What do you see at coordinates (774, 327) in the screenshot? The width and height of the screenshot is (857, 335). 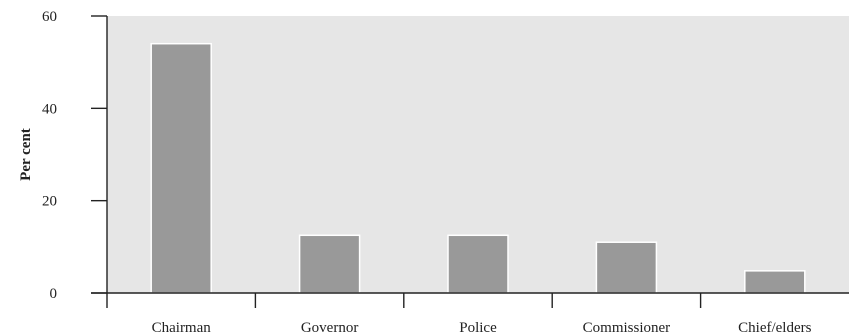 I see `x-tick-label: Chief/elders` at bounding box center [774, 327].